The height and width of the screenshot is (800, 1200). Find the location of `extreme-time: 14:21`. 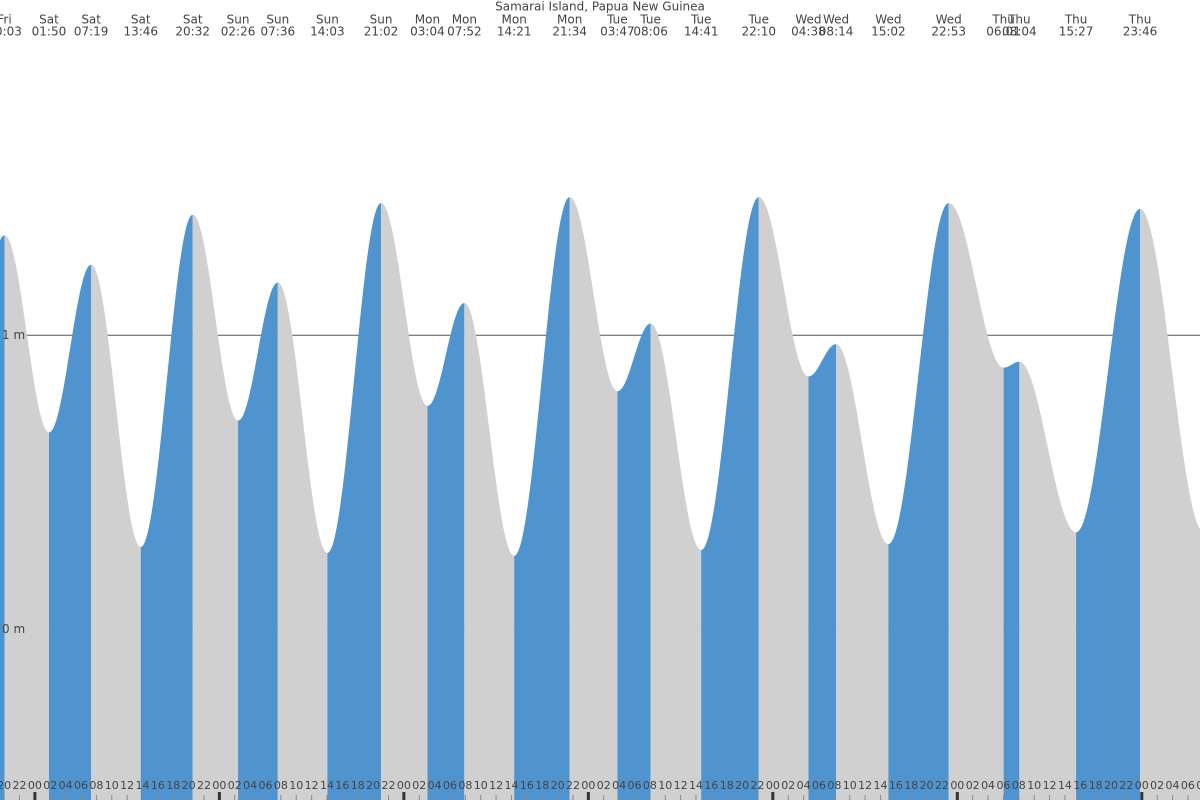

extreme-time: 14:21 is located at coordinates (514, 32).